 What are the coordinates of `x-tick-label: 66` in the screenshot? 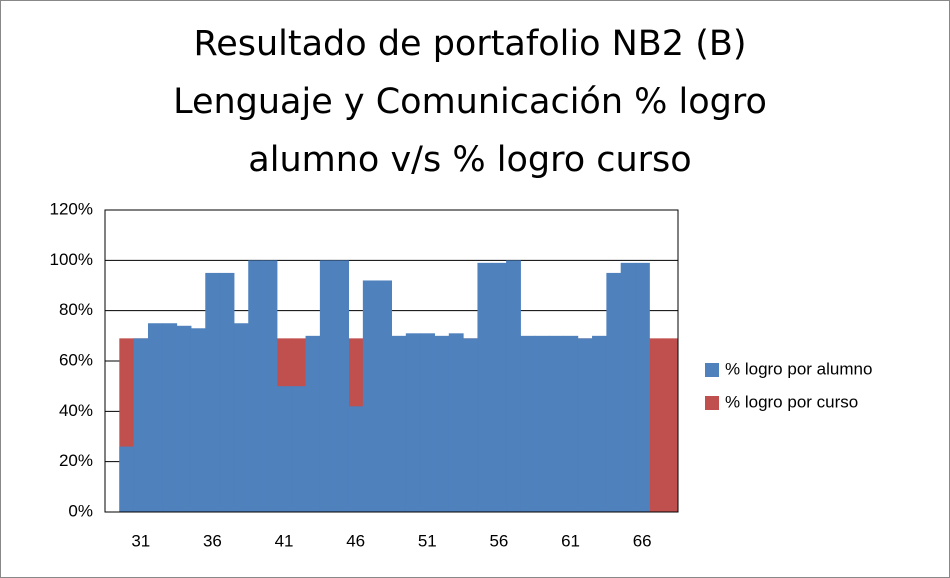 It's located at (642, 540).